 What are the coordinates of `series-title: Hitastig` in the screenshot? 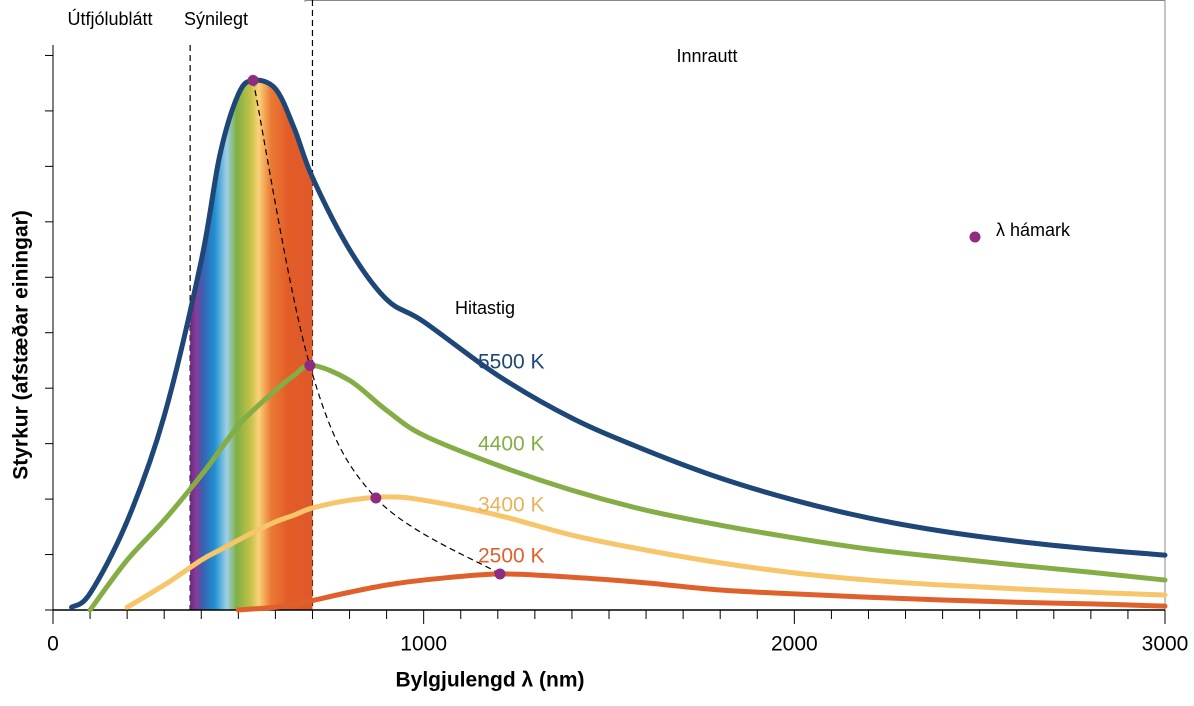 It's located at (485, 308).